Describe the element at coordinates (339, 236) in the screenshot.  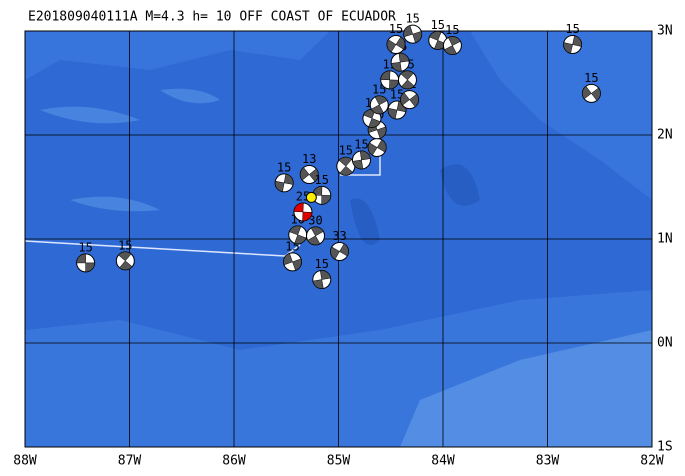
I see `depth-label: 33` at that location.